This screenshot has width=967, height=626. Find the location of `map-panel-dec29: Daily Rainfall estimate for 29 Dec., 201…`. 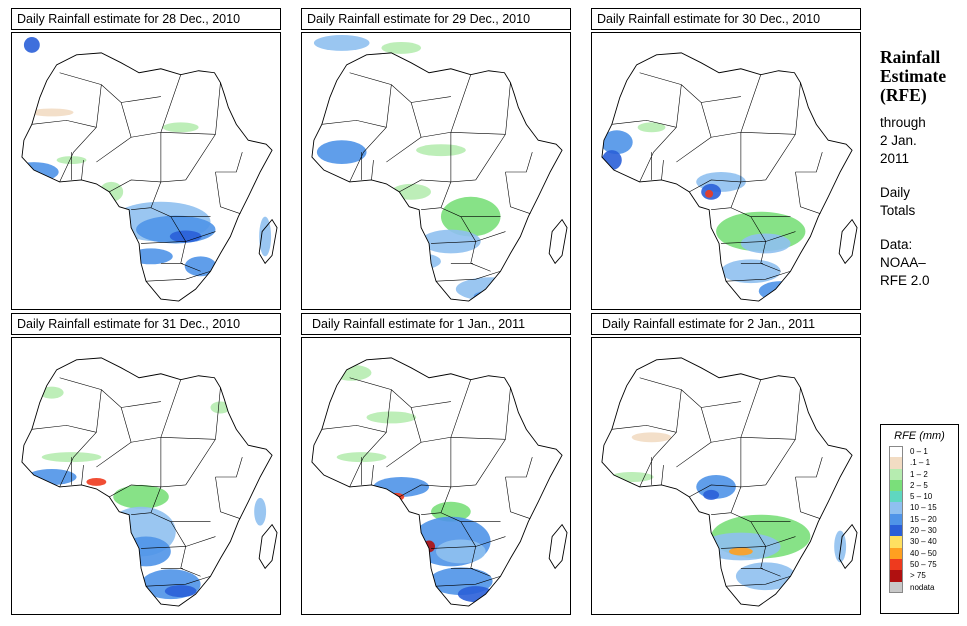

map-panel-dec29: Daily Rainfall estimate for 29 Dec., 201… is located at coordinates (436, 159).